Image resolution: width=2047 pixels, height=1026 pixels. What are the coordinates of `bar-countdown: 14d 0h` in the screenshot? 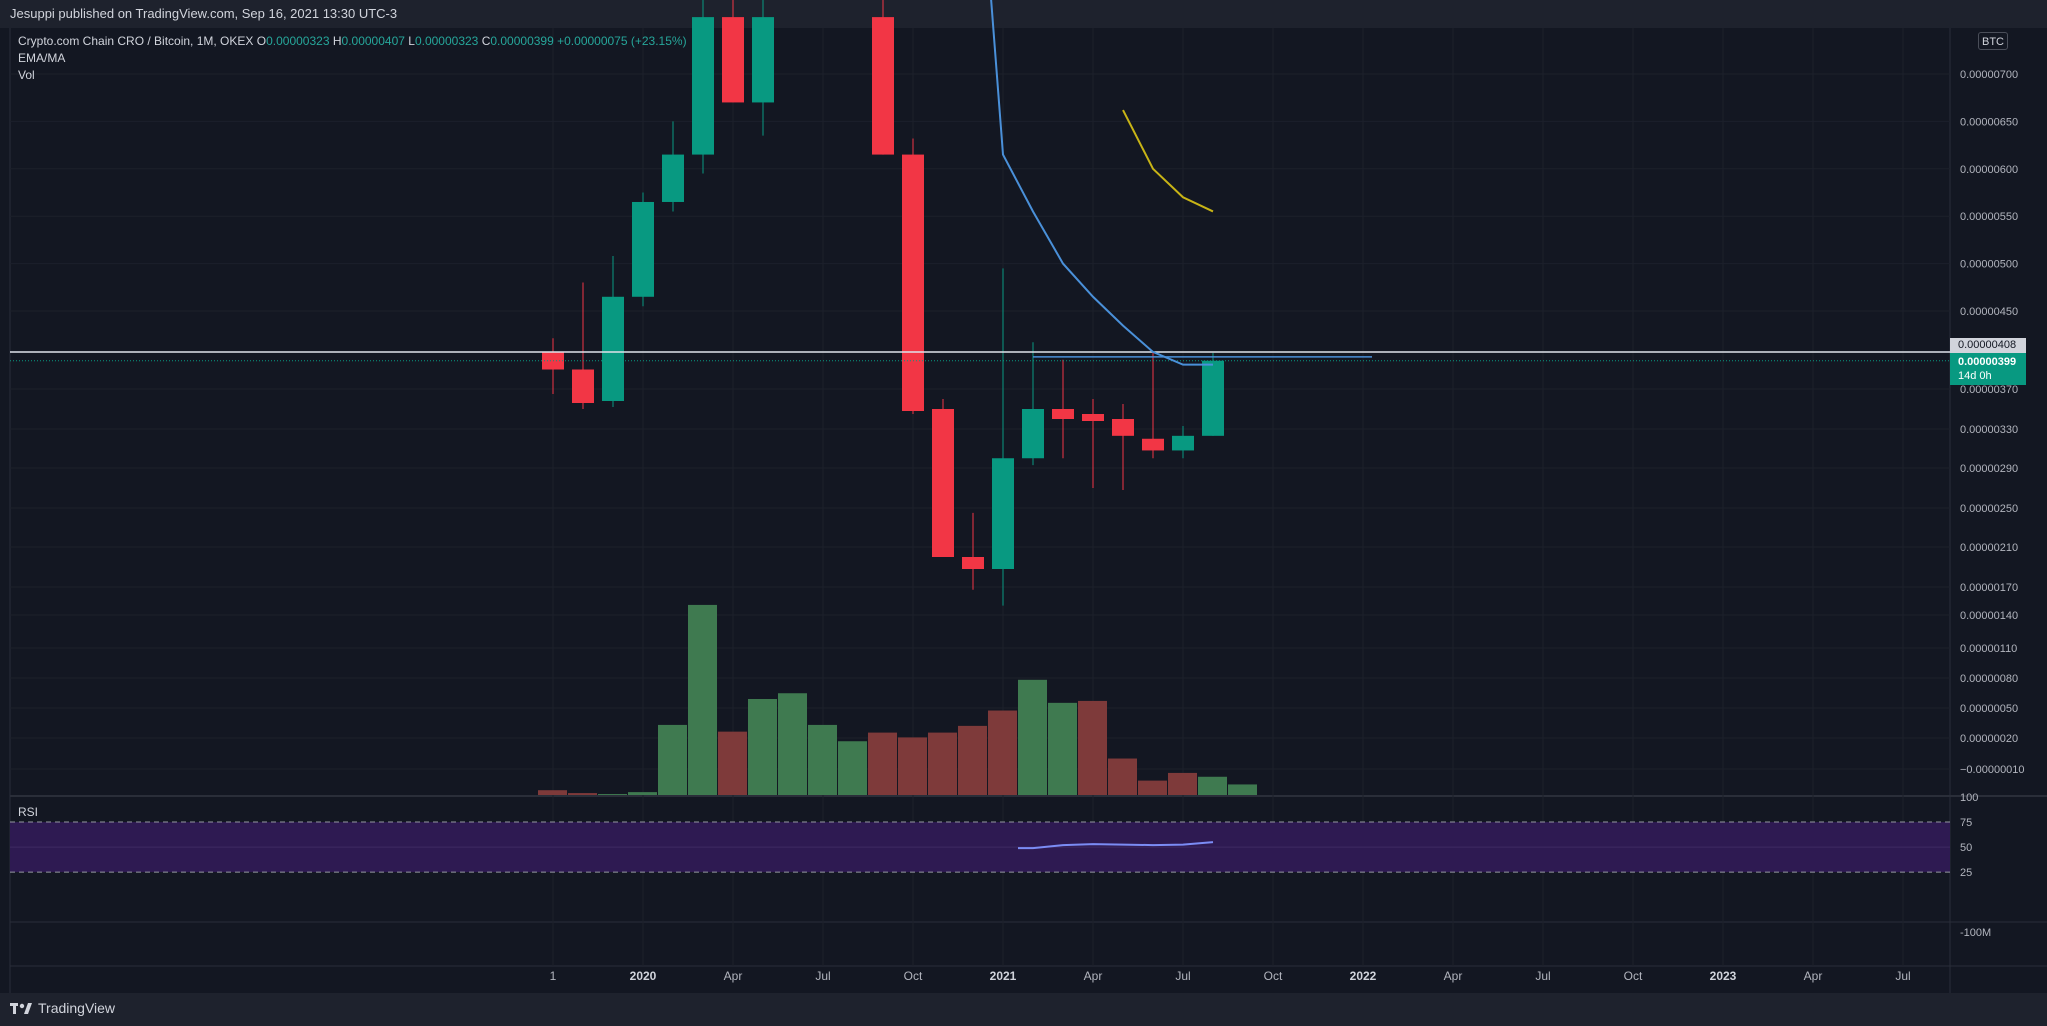 It's located at (1975, 376).